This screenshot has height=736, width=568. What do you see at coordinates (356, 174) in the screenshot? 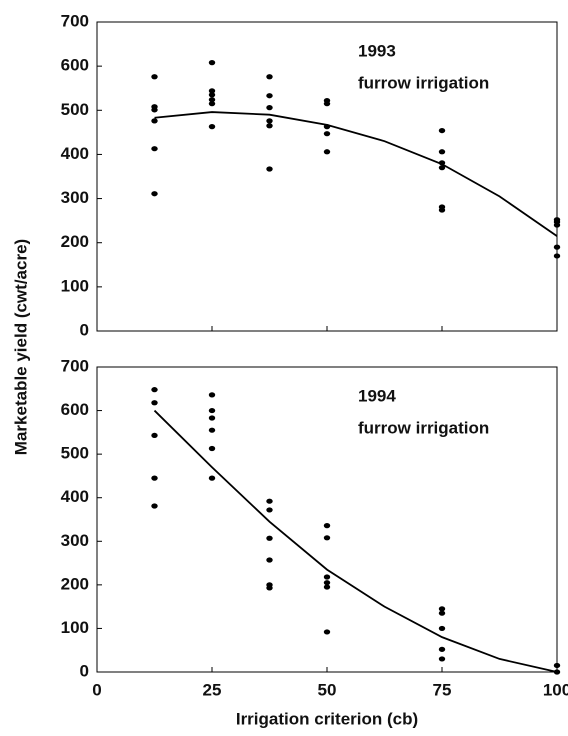
I see `fit-curve` at bounding box center [356, 174].